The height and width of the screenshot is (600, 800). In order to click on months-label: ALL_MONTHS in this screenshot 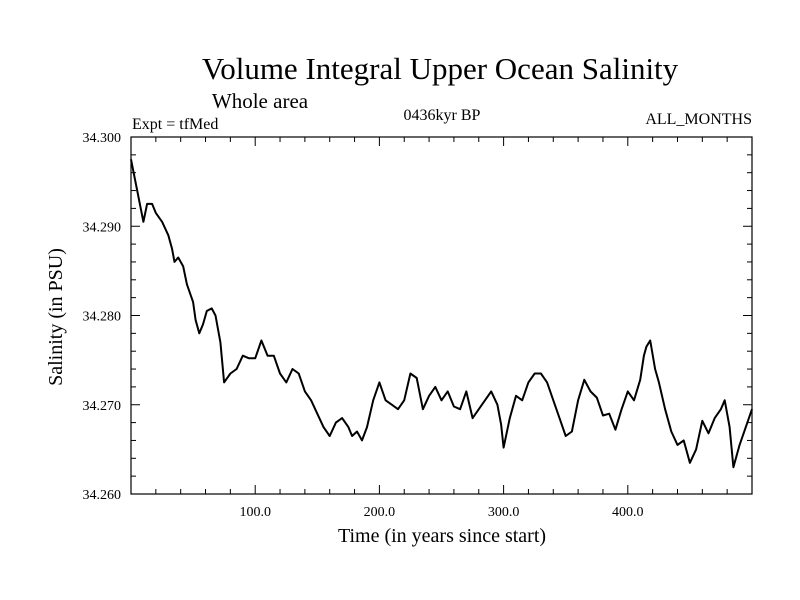, I will do `click(698, 119)`.